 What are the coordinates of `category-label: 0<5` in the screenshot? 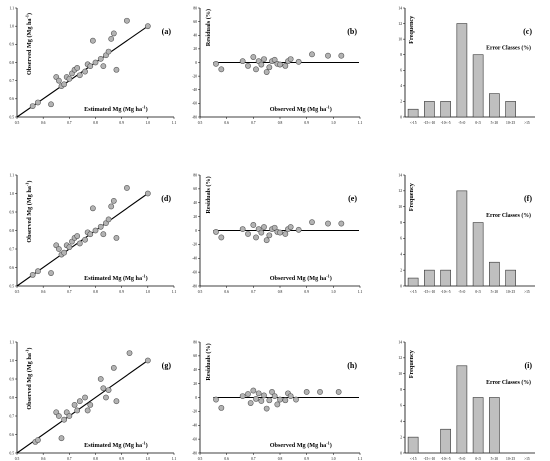 It's located at (478, 123).